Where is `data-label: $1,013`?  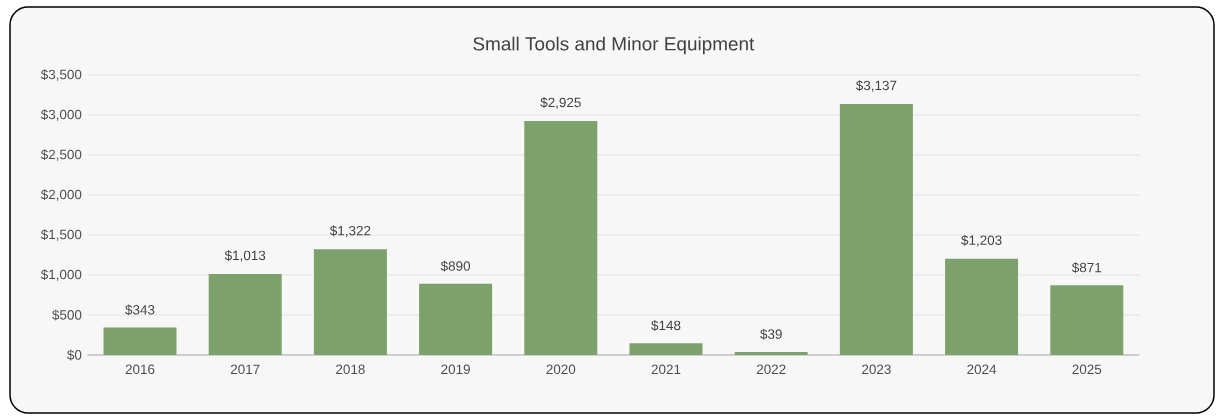
data-label: $1,013 is located at coordinates (245, 256).